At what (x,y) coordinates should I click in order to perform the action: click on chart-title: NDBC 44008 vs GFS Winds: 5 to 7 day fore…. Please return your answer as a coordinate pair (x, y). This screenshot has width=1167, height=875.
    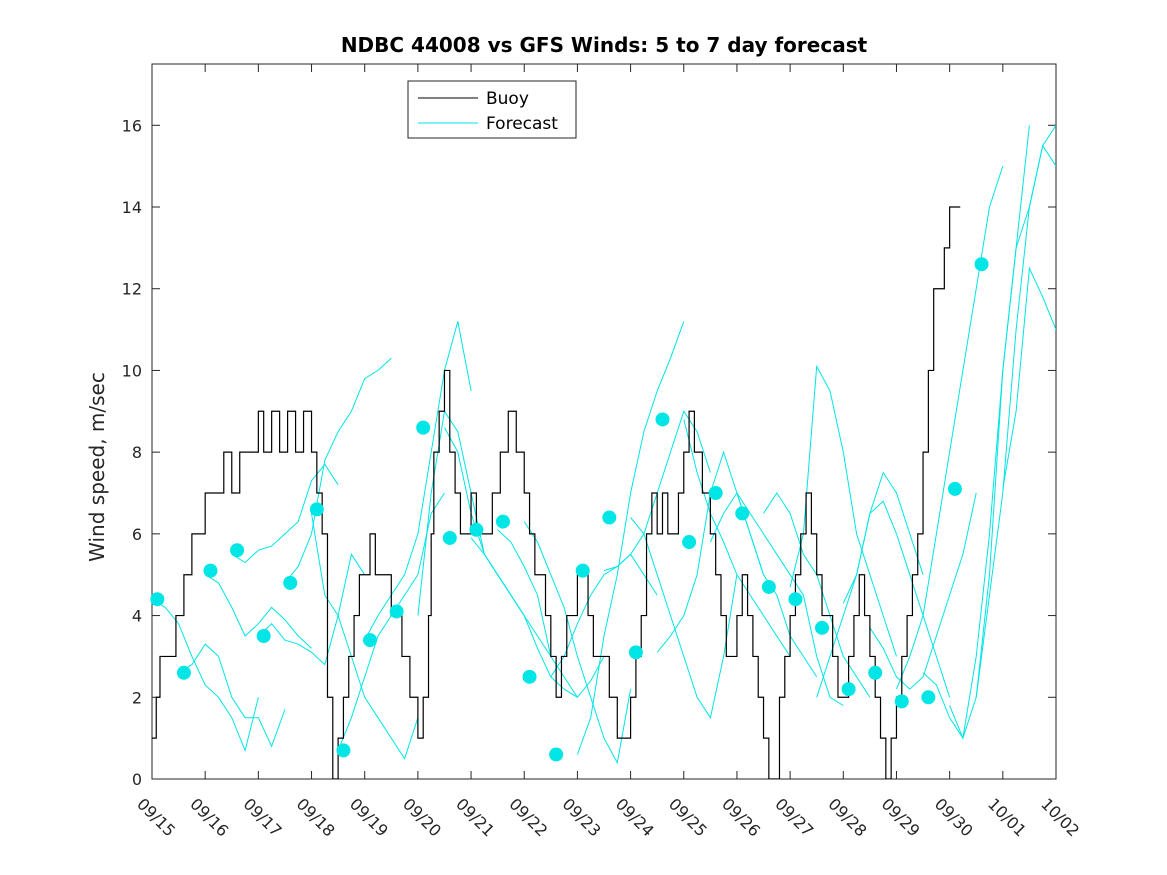
    Looking at the image, I should click on (604, 45).